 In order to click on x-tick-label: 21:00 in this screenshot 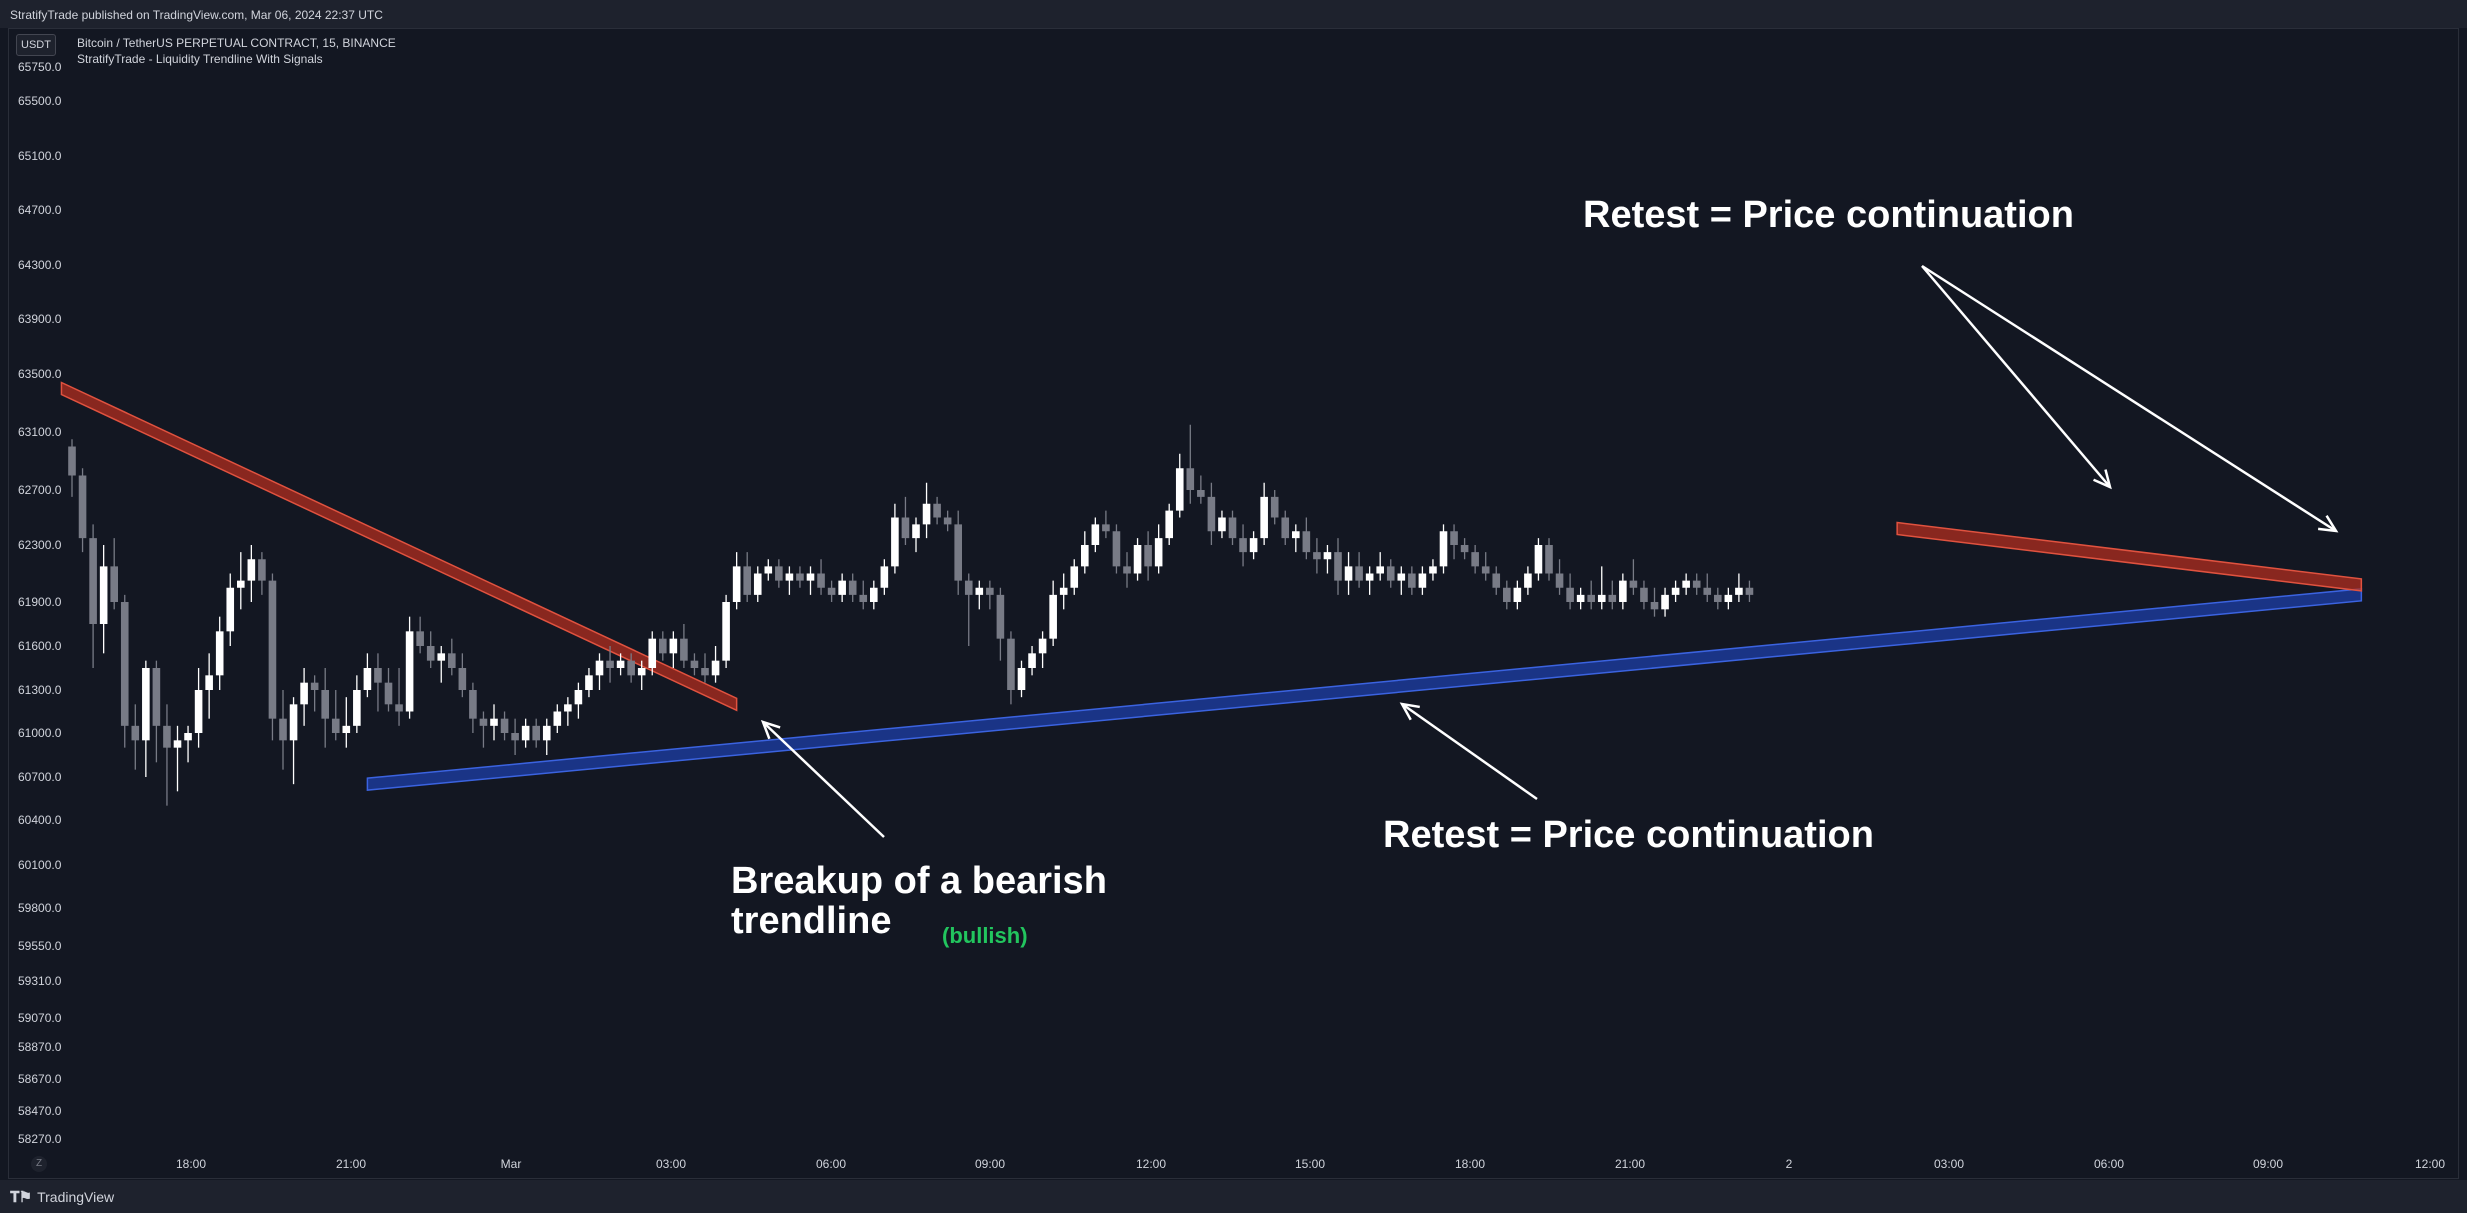, I will do `click(351, 1164)`.